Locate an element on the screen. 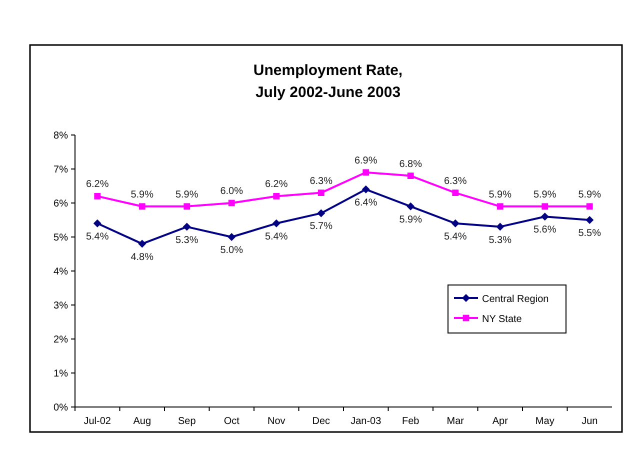 The image size is (636, 470). data-label: 4.8% is located at coordinates (142, 257).